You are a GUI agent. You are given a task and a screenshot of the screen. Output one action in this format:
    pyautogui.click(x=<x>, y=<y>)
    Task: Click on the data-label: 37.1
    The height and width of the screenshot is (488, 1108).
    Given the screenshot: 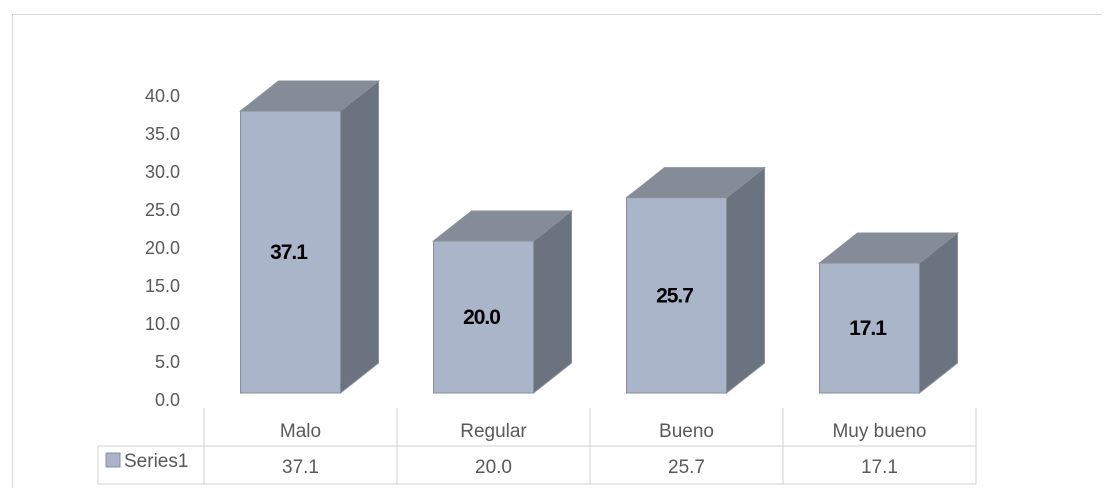 What is the action you would take?
    pyautogui.click(x=289, y=252)
    